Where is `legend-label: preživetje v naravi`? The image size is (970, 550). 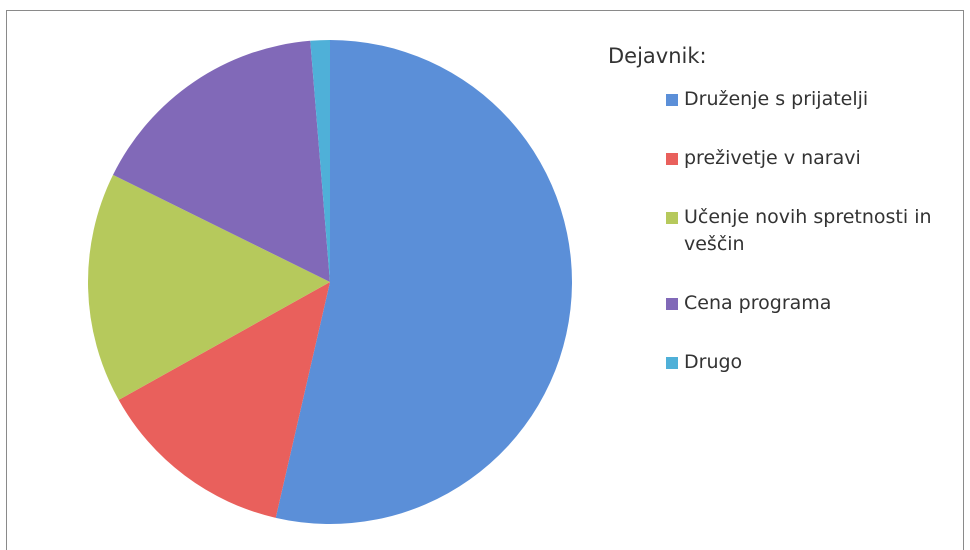
legend-label: preživetje v naravi is located at coordinates (772, 158).